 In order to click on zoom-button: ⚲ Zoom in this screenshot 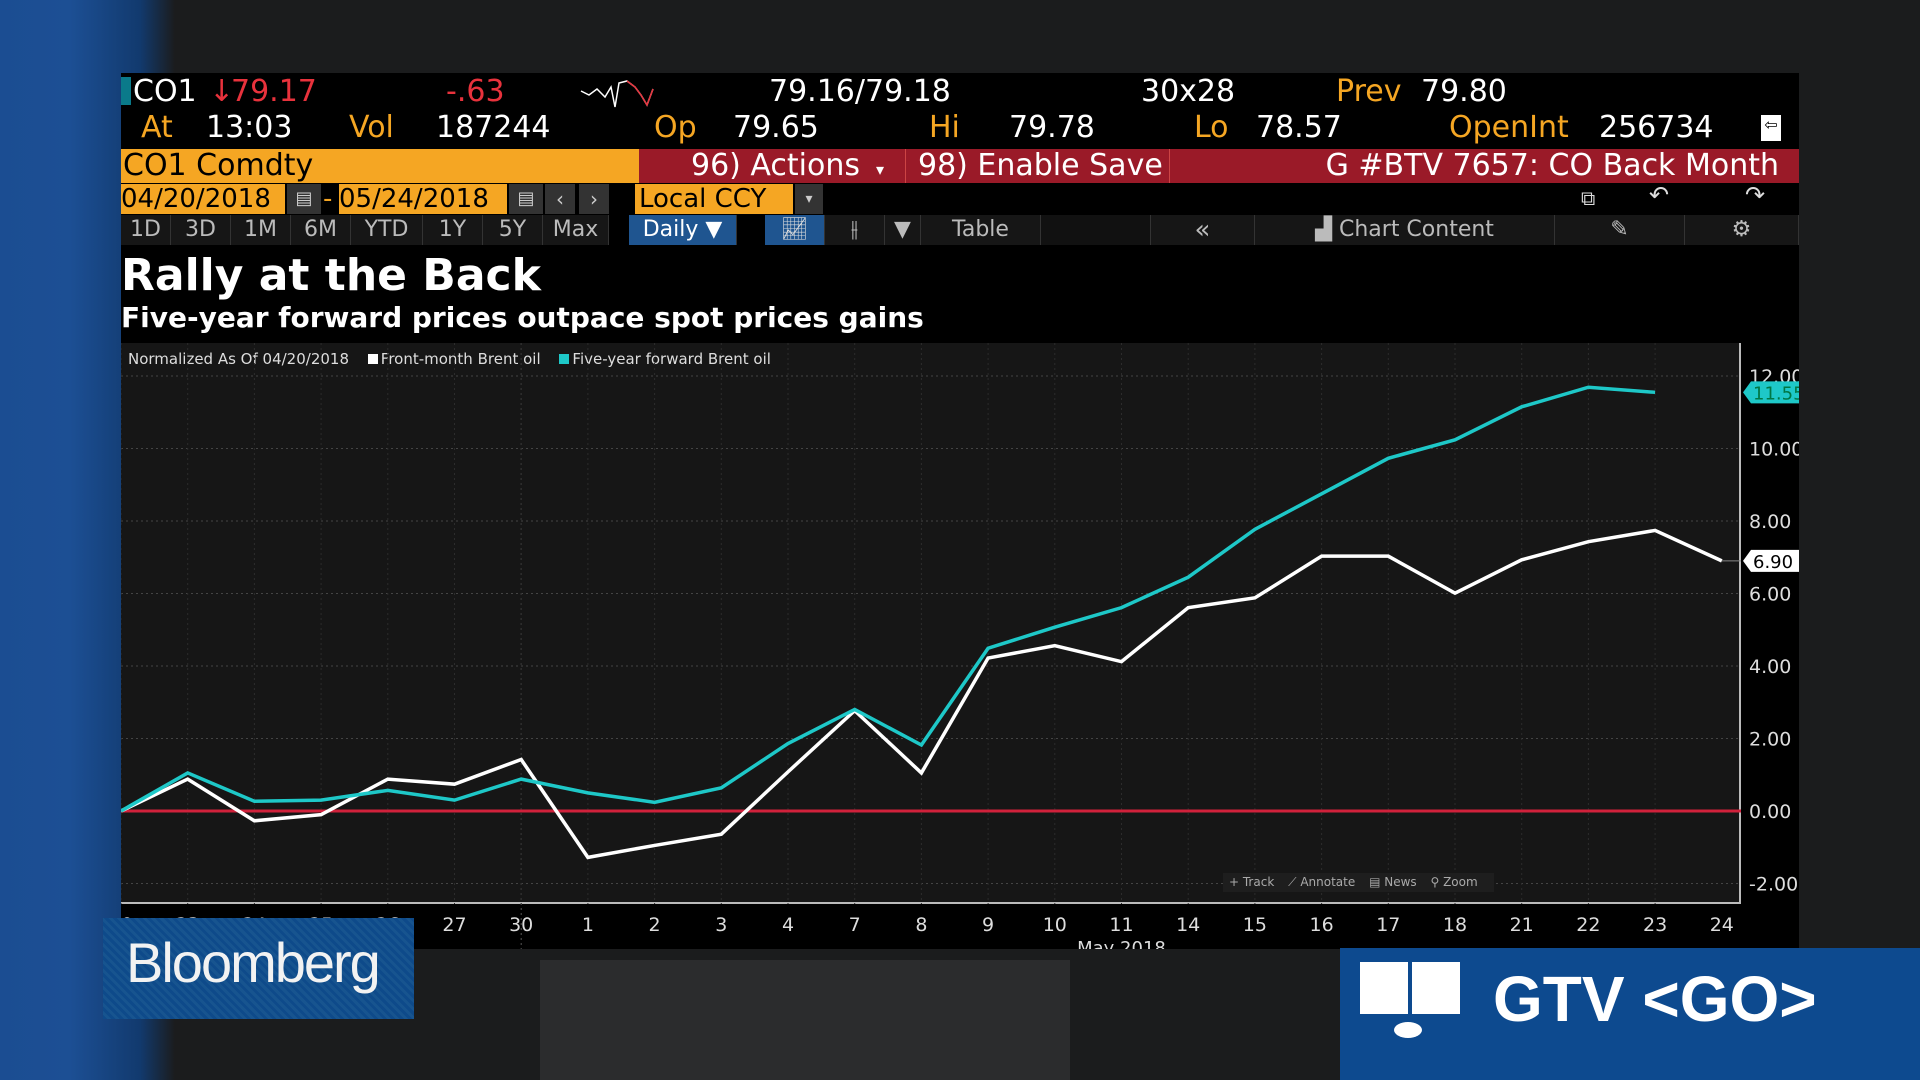, I will do `click(1454, 882)`.